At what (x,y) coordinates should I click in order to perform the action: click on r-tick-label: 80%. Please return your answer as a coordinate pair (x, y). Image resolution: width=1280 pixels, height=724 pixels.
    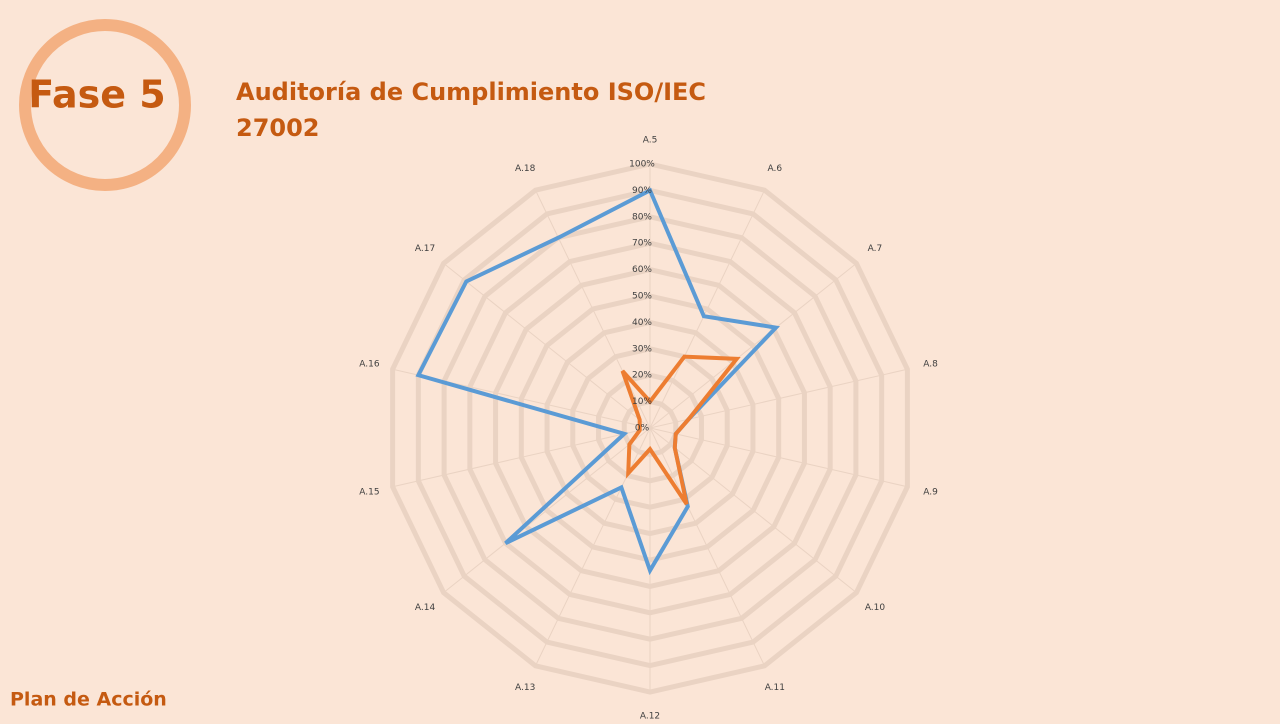
    Looking at the image, I should click on (642, 217).